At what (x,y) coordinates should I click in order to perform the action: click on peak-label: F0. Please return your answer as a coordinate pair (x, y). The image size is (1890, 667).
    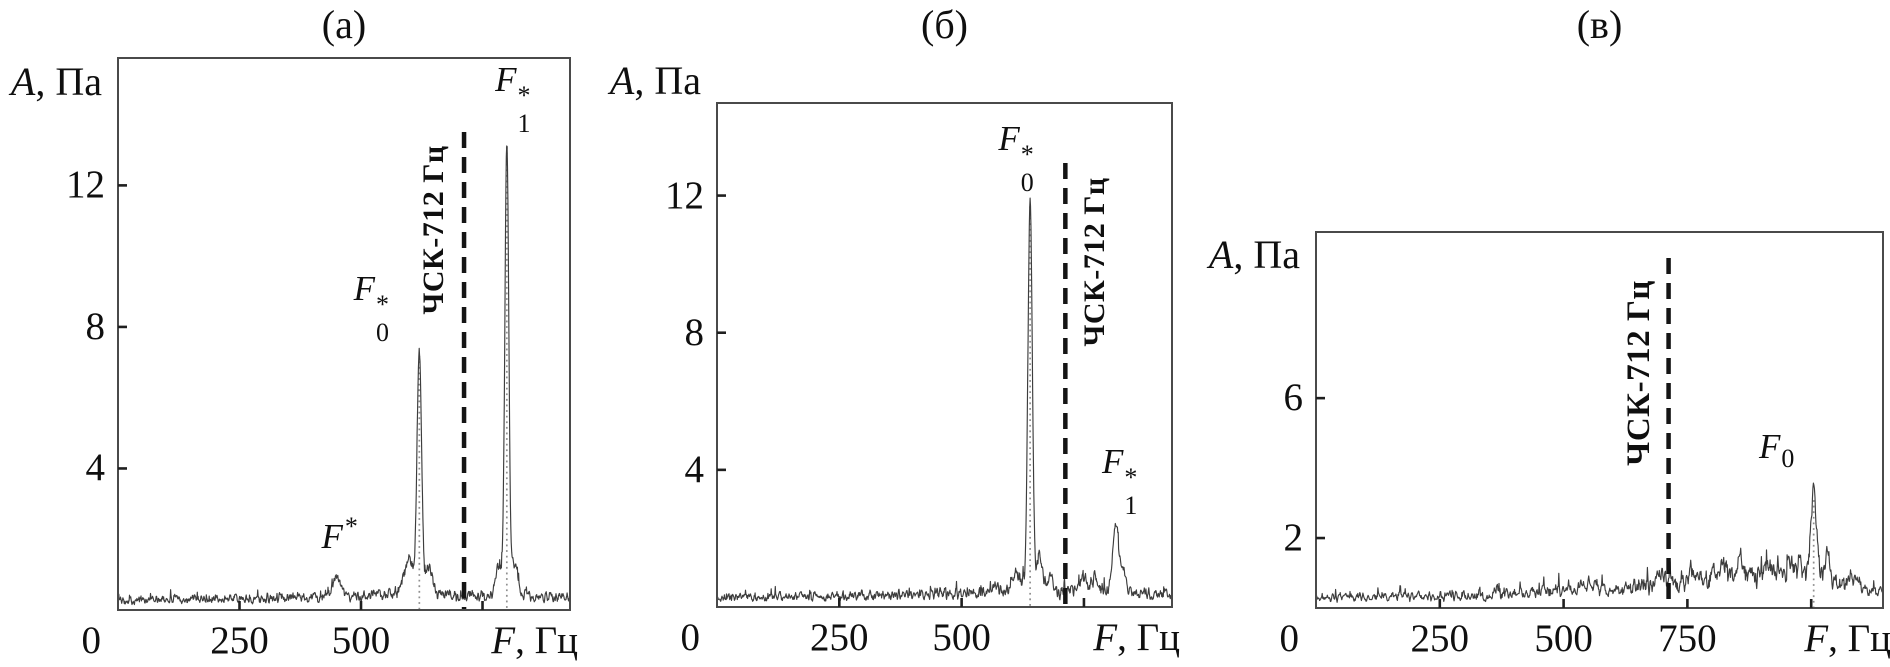
    Looking at the image, I should click on (1776, 453).